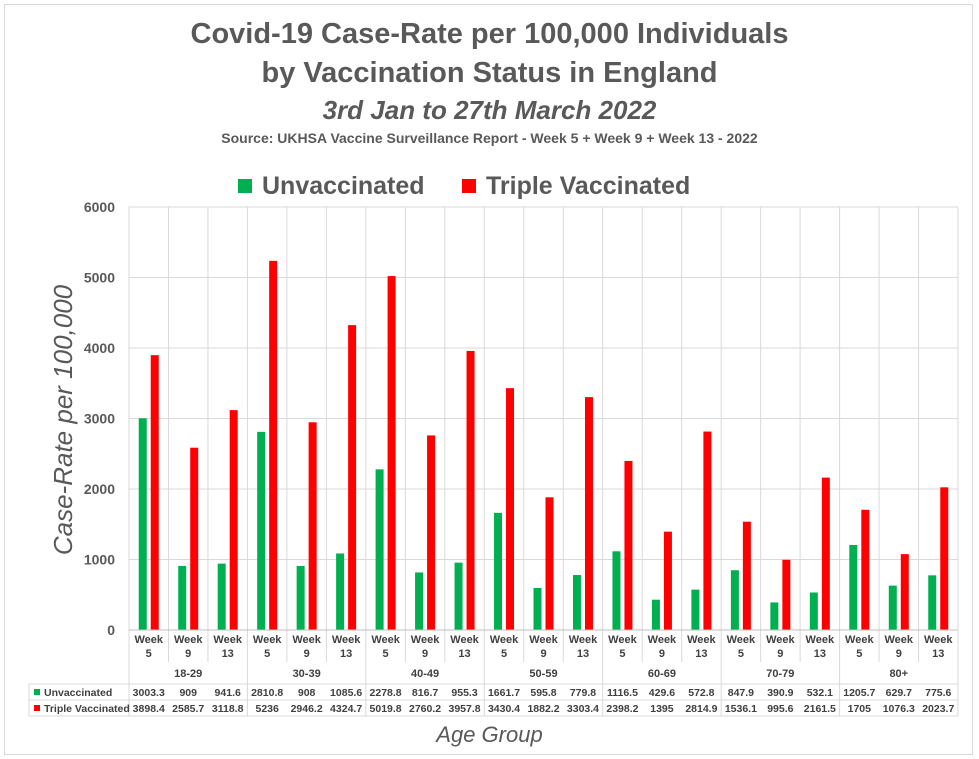 Image resolution: width=979 pixels, height=759 pixels. Describe the element at coordinates (307, 674) in the screenshot. I see `x-group-label: 30-39` at that location.